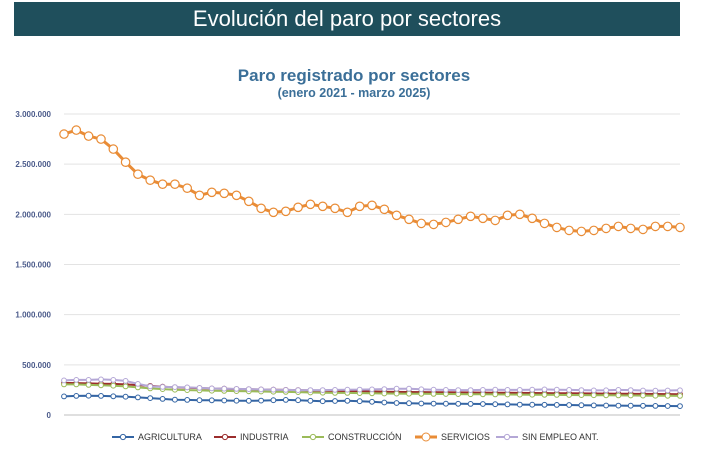 Image resolution: width=708 pixels, height=461 pixels. I want to click on legend-item: AGRICULTURA, so click(157, 437).